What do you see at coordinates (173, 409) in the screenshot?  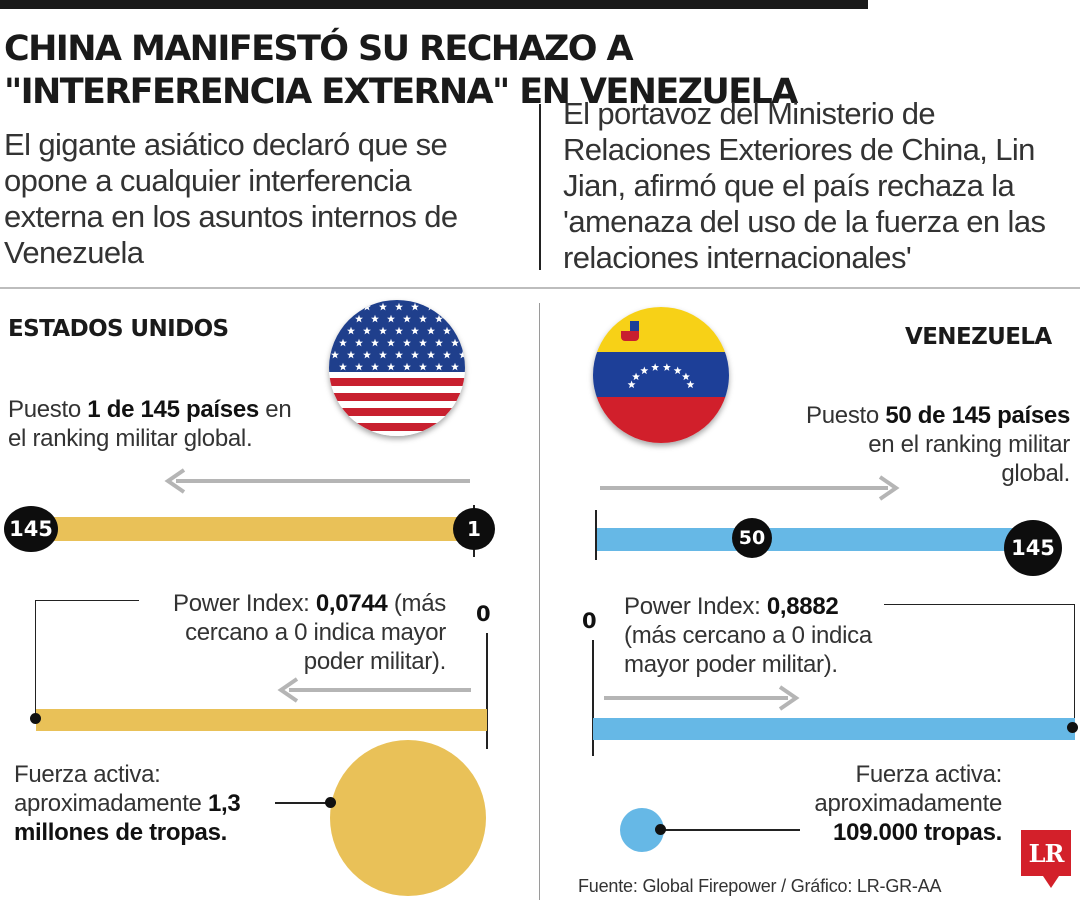 I see `usa-rank-value: 1 de 145 países` at bounding box center [173, 409].